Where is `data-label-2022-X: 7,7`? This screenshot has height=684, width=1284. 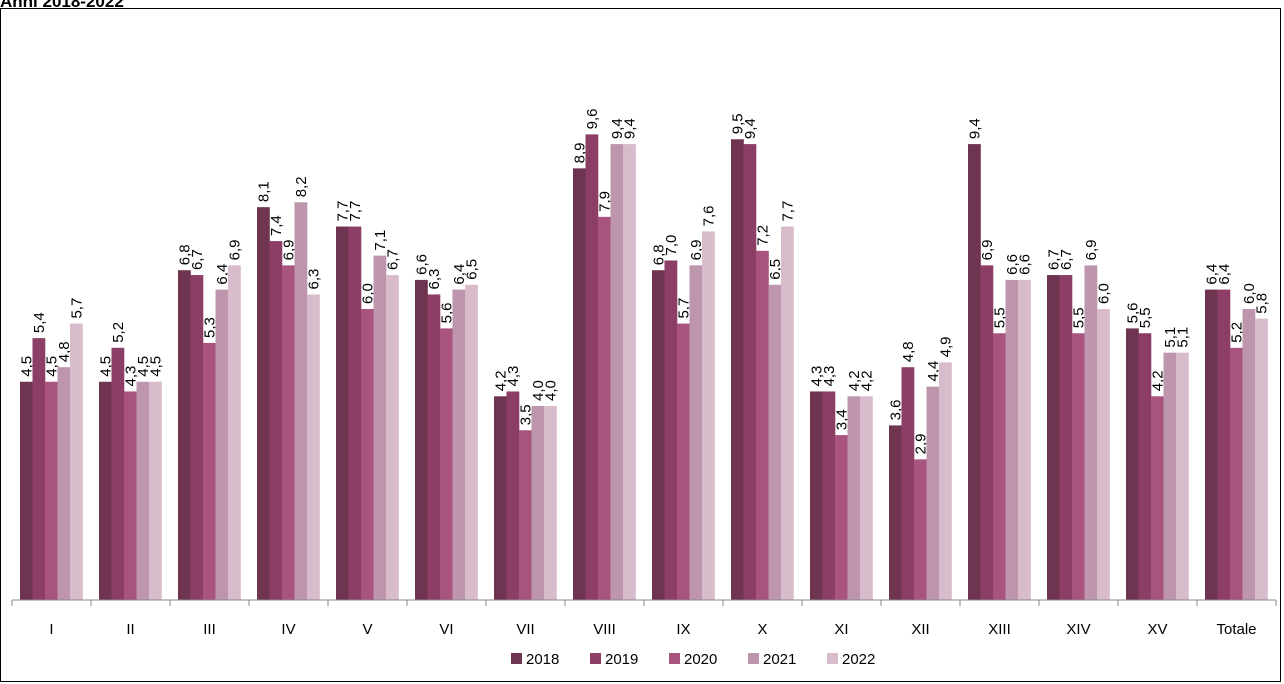 data-label-2022-X: 7,7 is located at coordinates (787, 211).